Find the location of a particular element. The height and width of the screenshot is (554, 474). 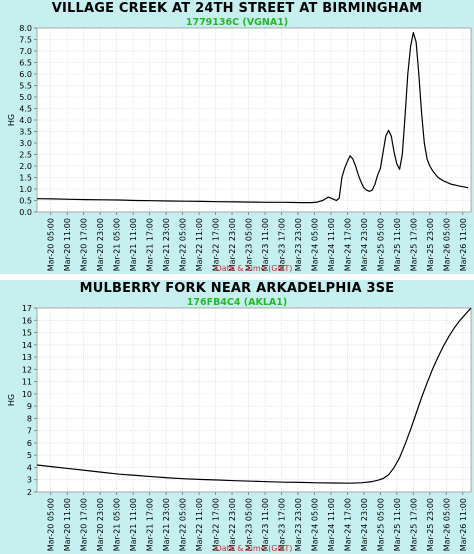

y-tick-label: 6.5 is located at coordinates (25, 63).